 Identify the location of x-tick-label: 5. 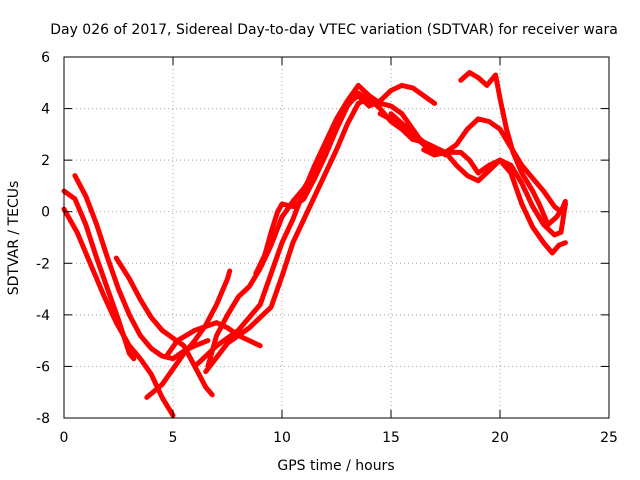
(173, 438).